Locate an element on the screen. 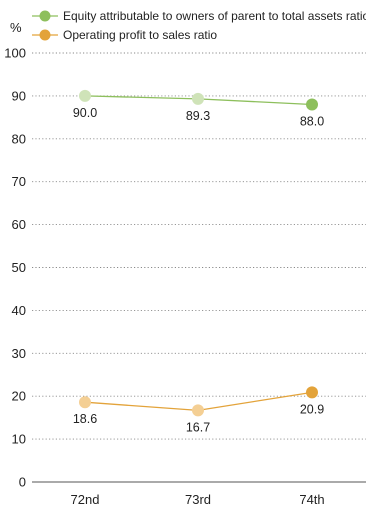 Image resolution: width=366 pixels, height=508 pixels. data-label: 89.3 is located at coordinates (198, 116).